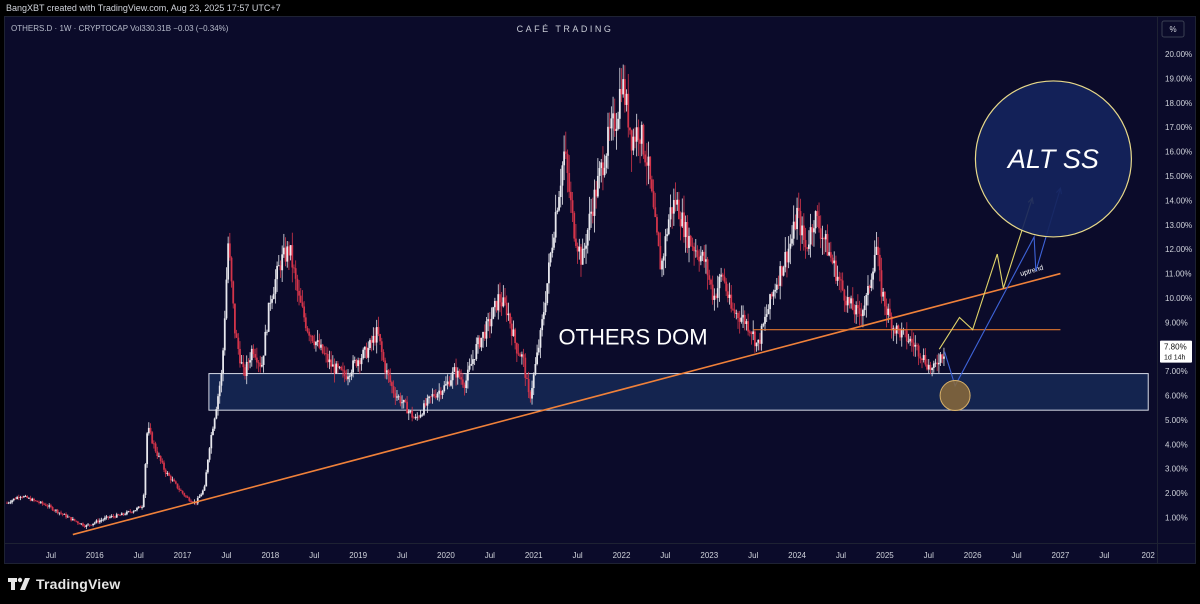 This screenshot has width=1200, height=604. What do you see at coordinates (1176, 396) in the screenshot?
I see `y-tick-label: 6.00%` at bounding box center [1176, 396].